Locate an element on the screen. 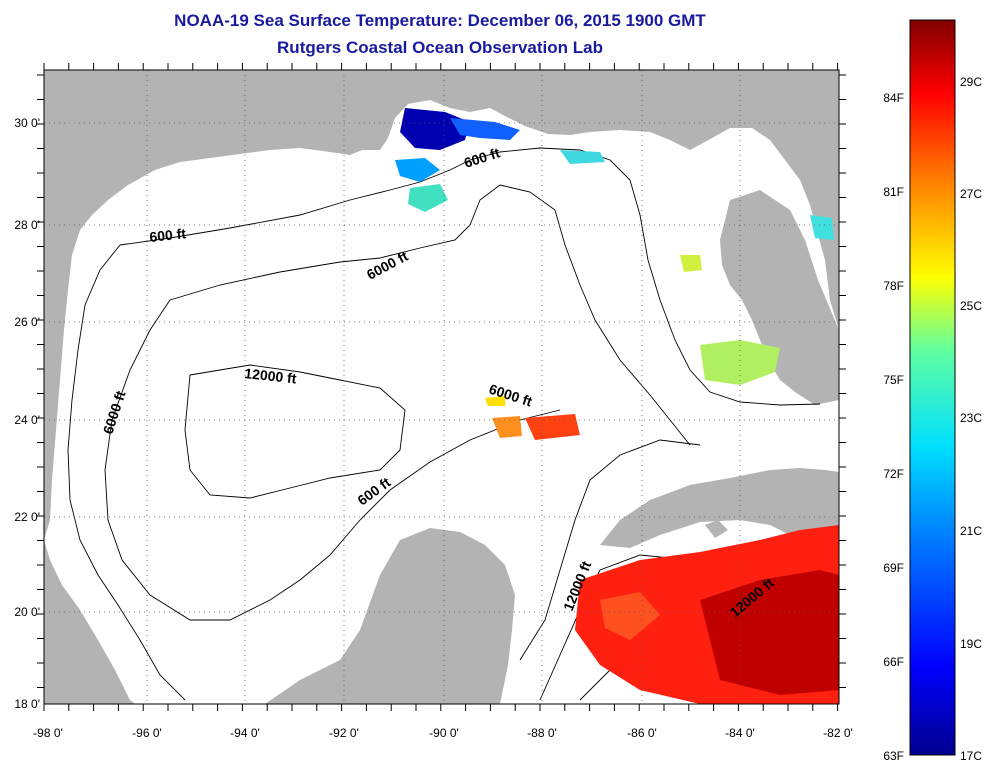  colorbar-c-label: 25C is located at coordinates (971, 306).